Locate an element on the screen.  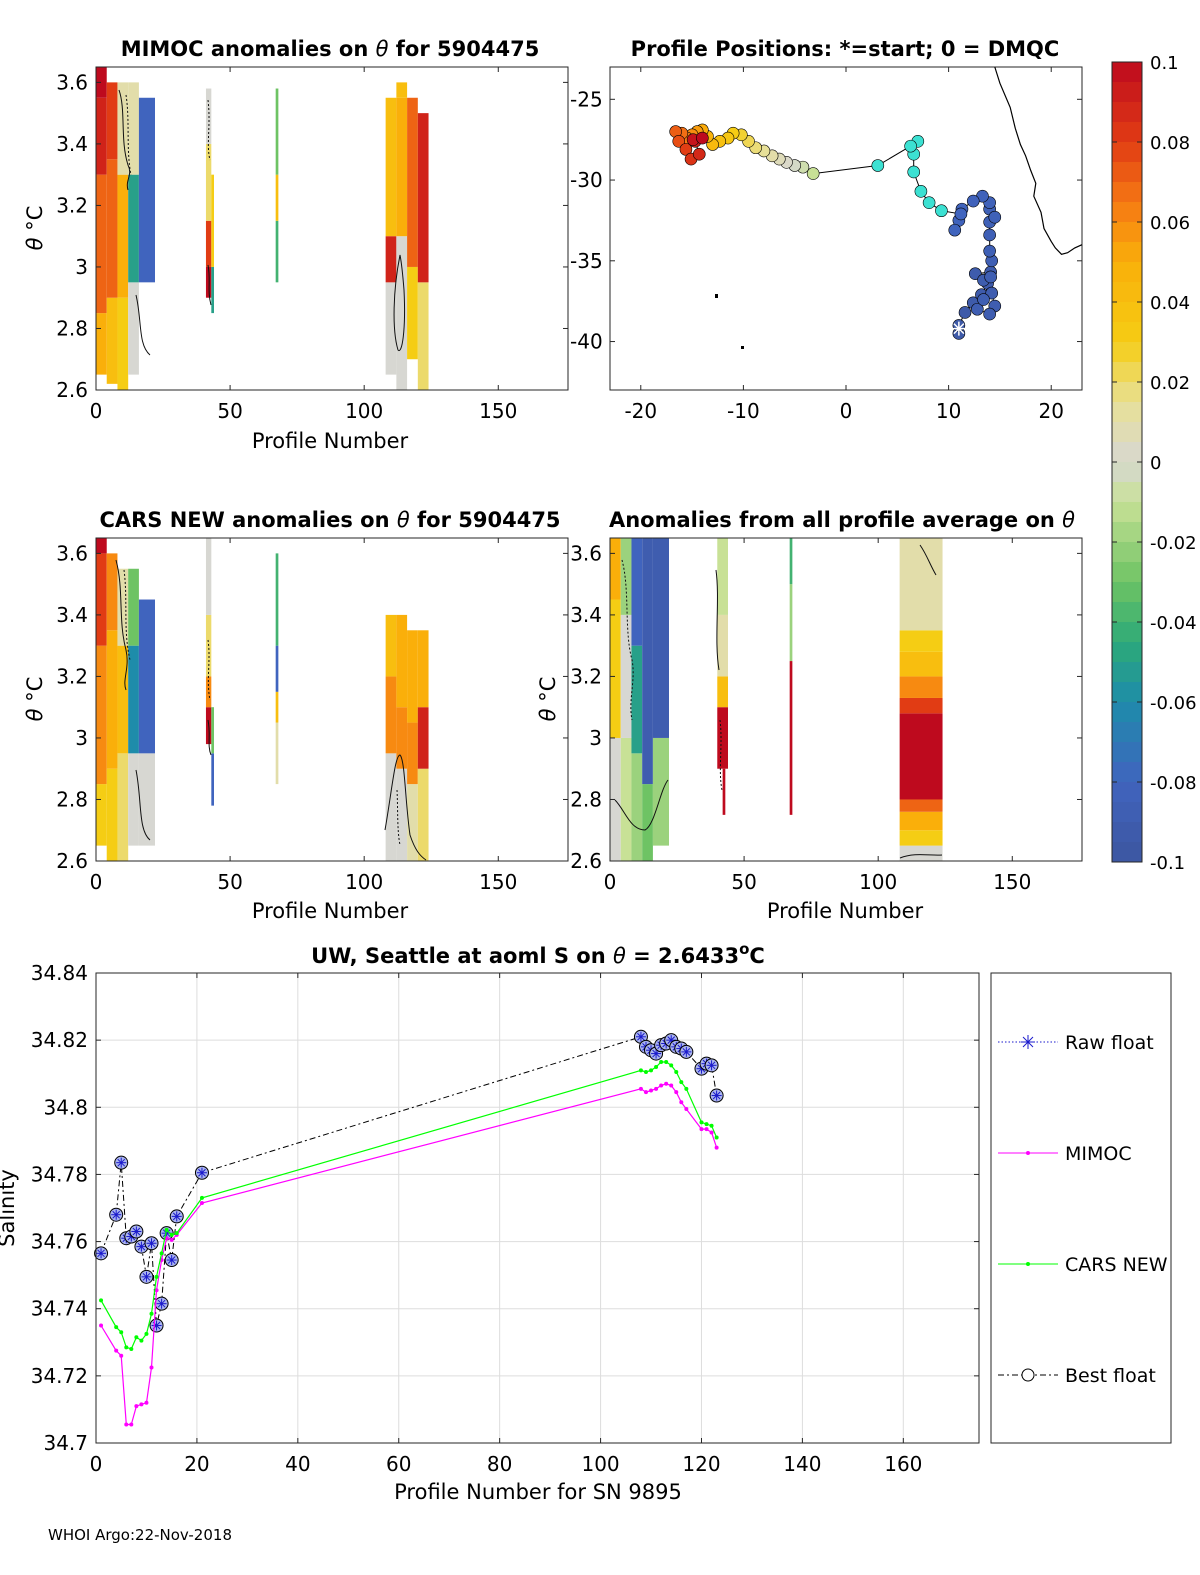
salinity-legend-entries: Raw float MIMOC CARS NEW Best float is located at coordinates (1083, 1209).